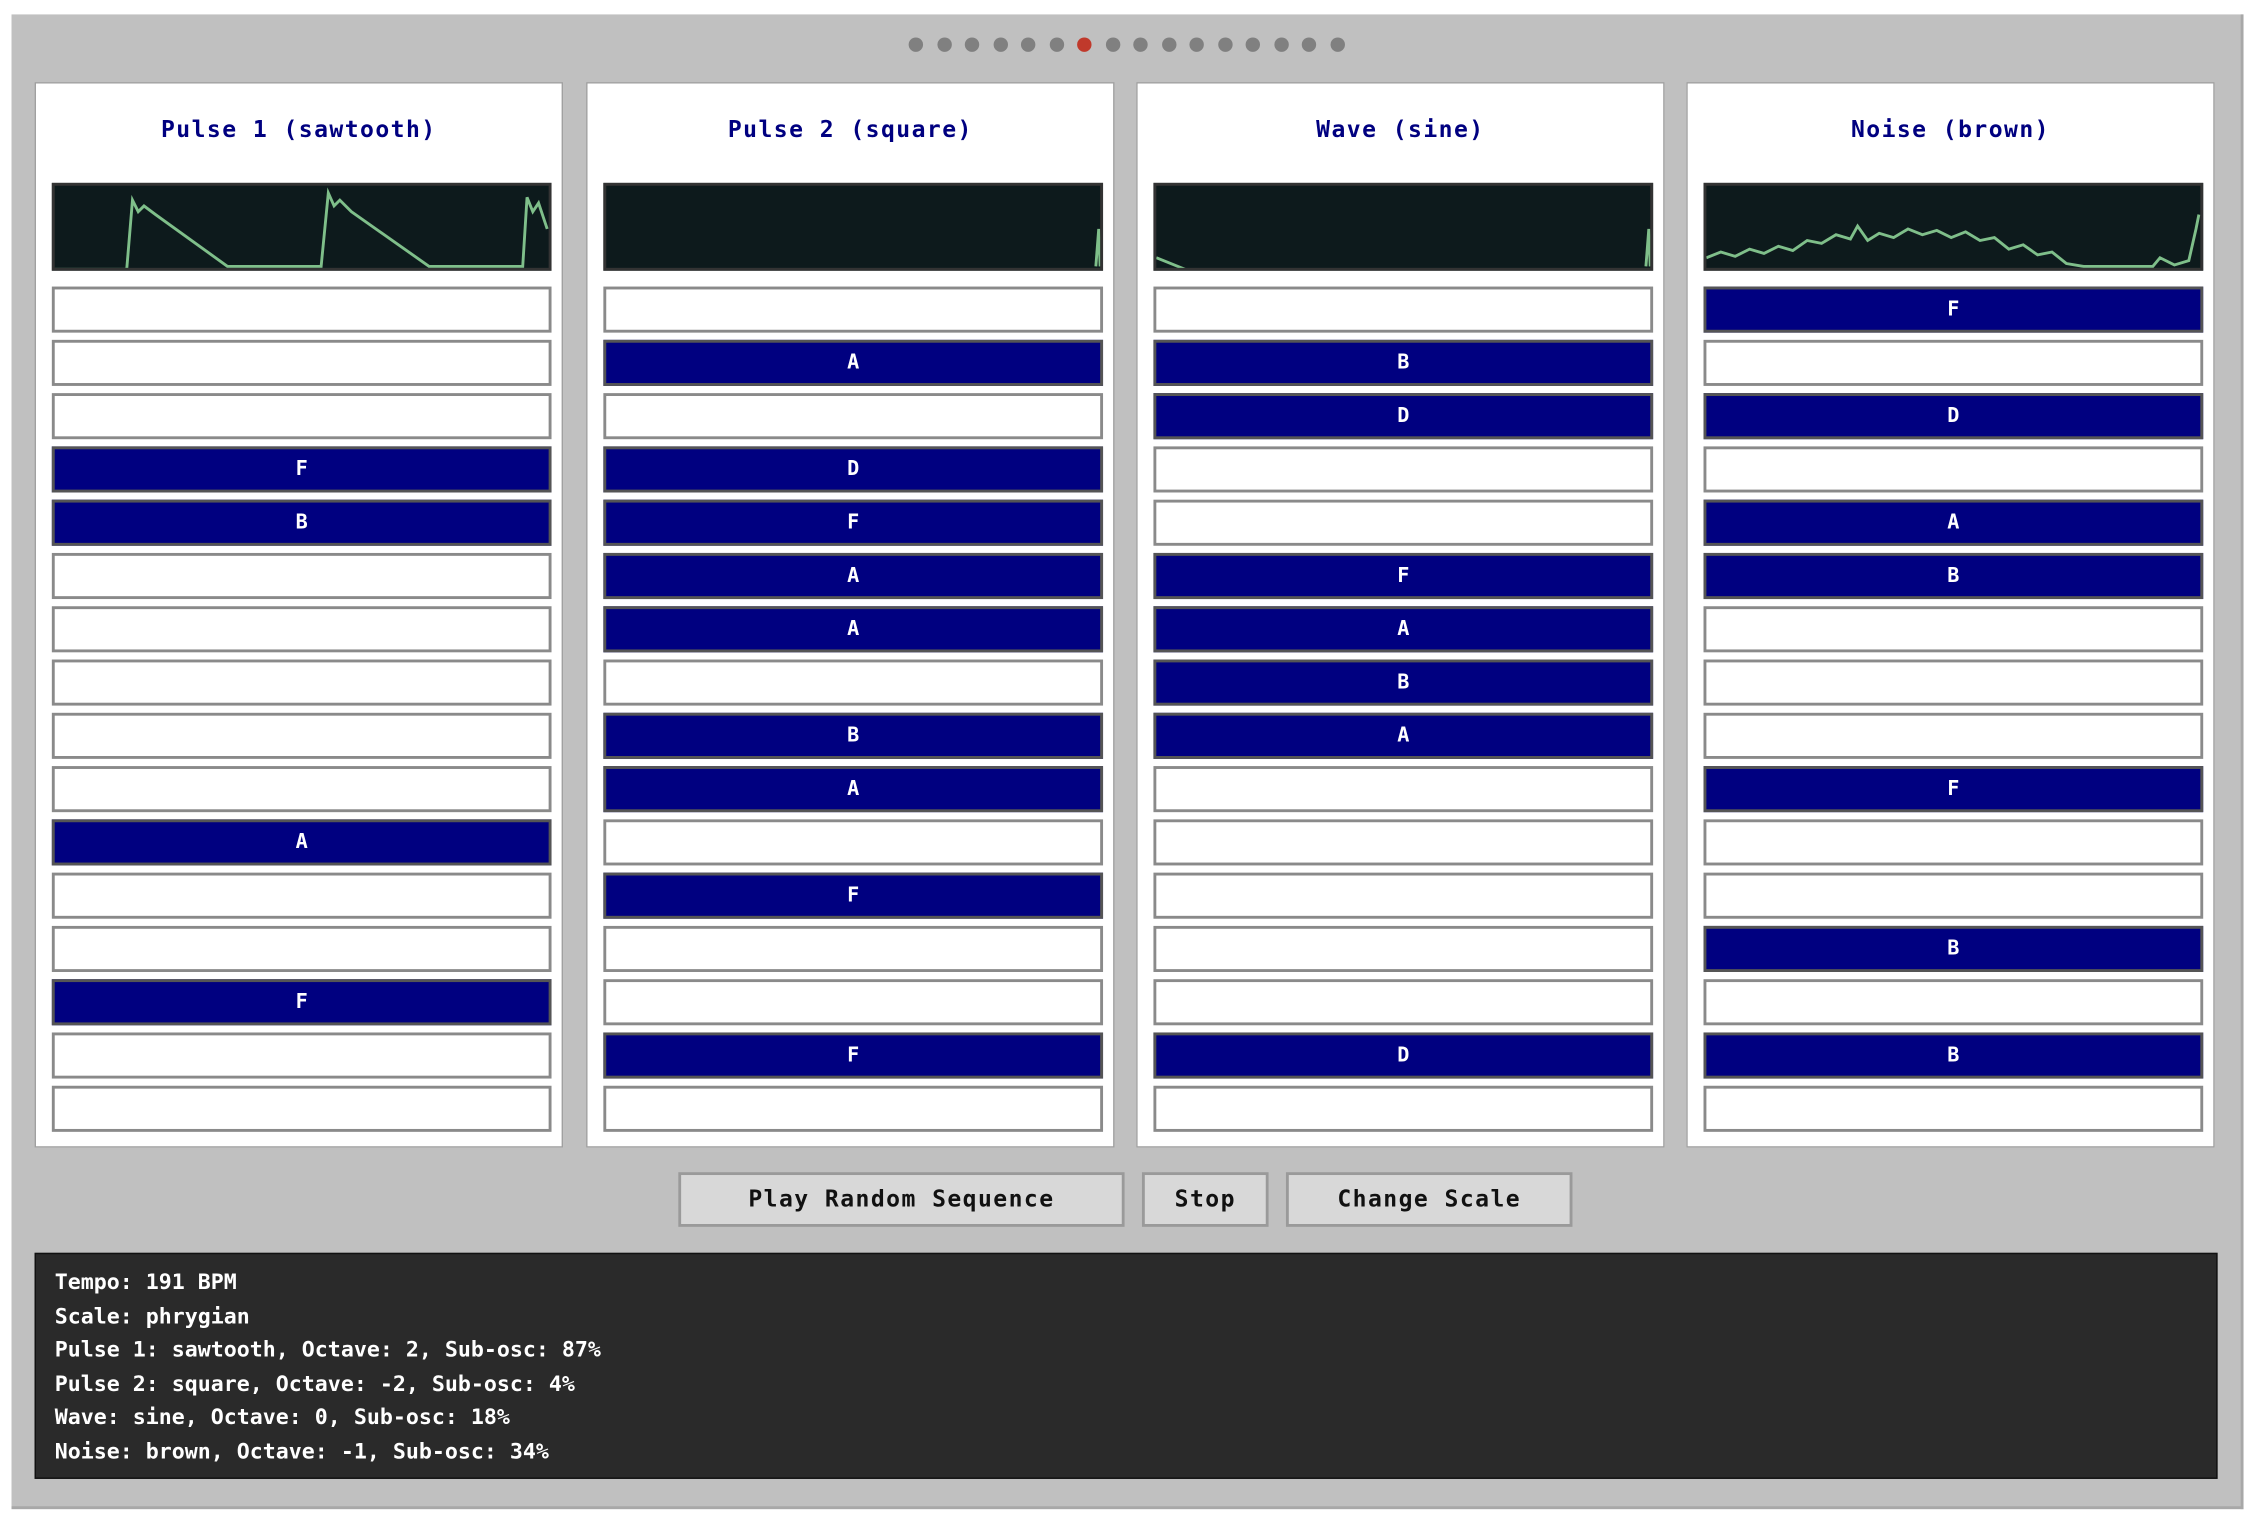 The image size is (2258, 1526). What do you see at coordinates (282, 1417) in the screenshot?
I see `status-line: Wave: sine, Octave: 0, Sub-osc: 18%` at bounding box center [282, 1417].